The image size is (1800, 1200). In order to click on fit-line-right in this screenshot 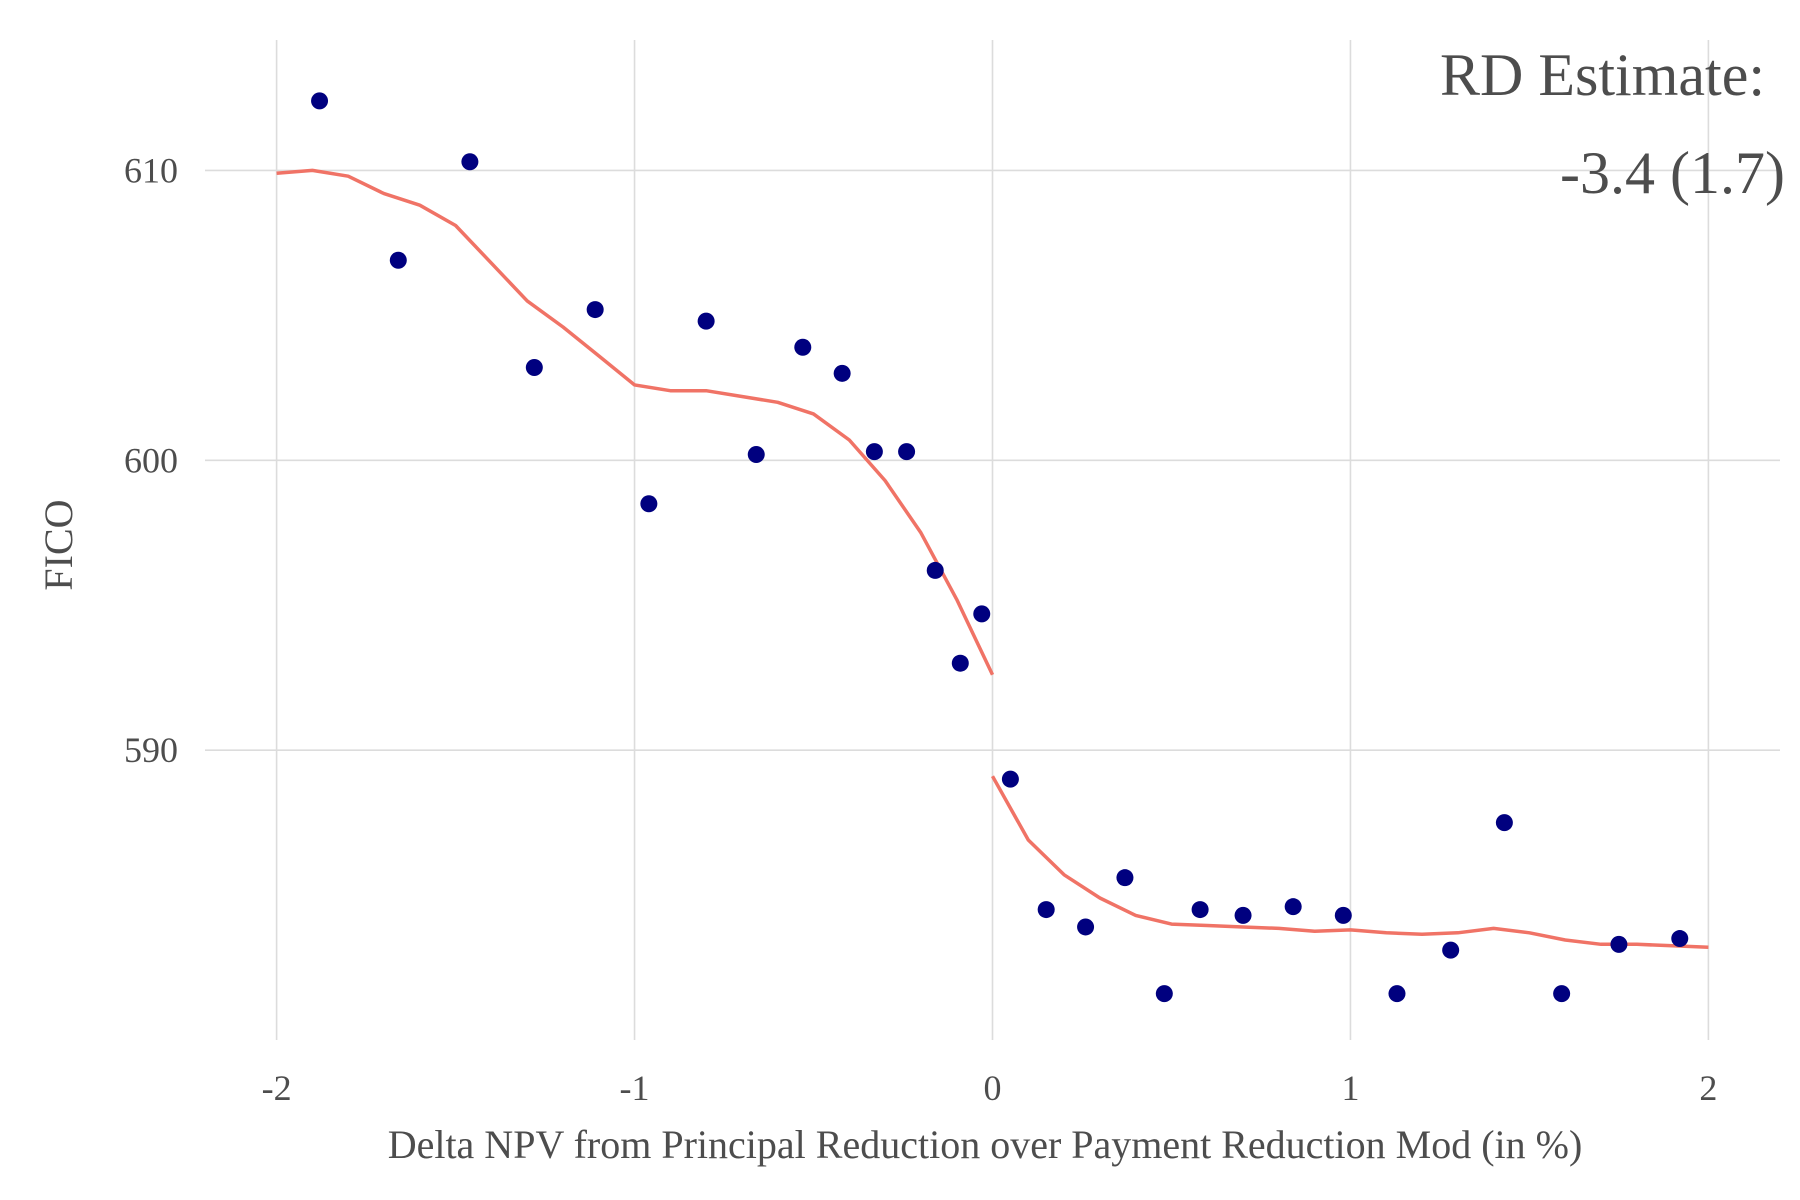, I will do `click(1349, 862)`.